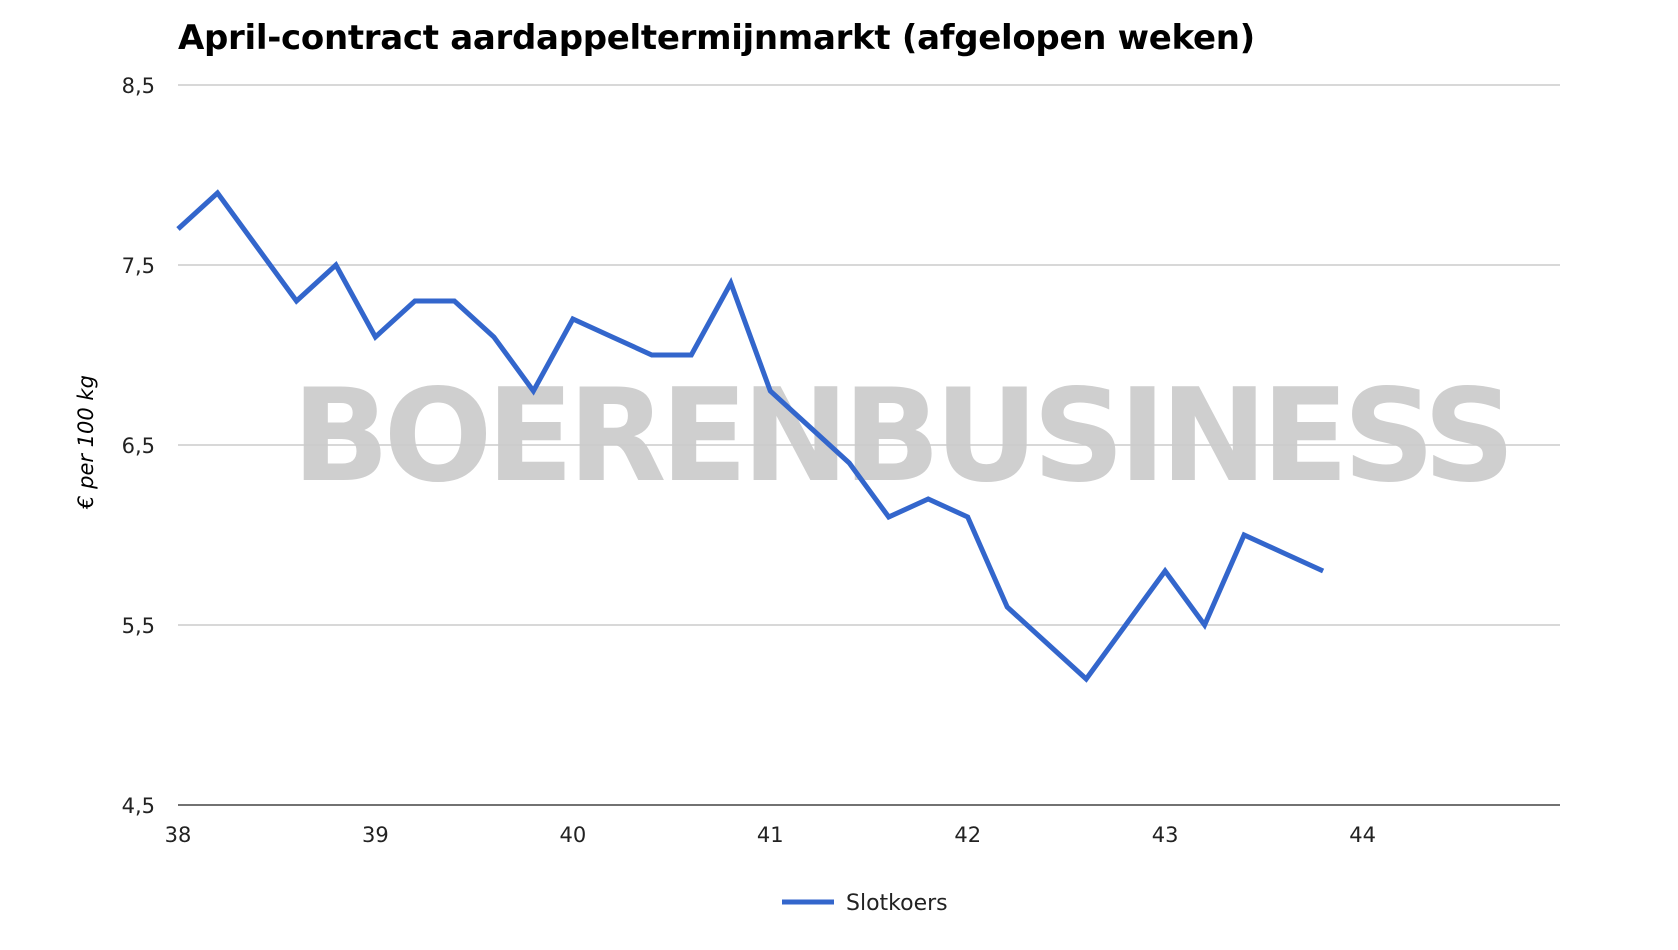  Describe the element at coordinates (86, 442) in the screenshot. I see `y-axis-title: € per 100 kg` at that location.